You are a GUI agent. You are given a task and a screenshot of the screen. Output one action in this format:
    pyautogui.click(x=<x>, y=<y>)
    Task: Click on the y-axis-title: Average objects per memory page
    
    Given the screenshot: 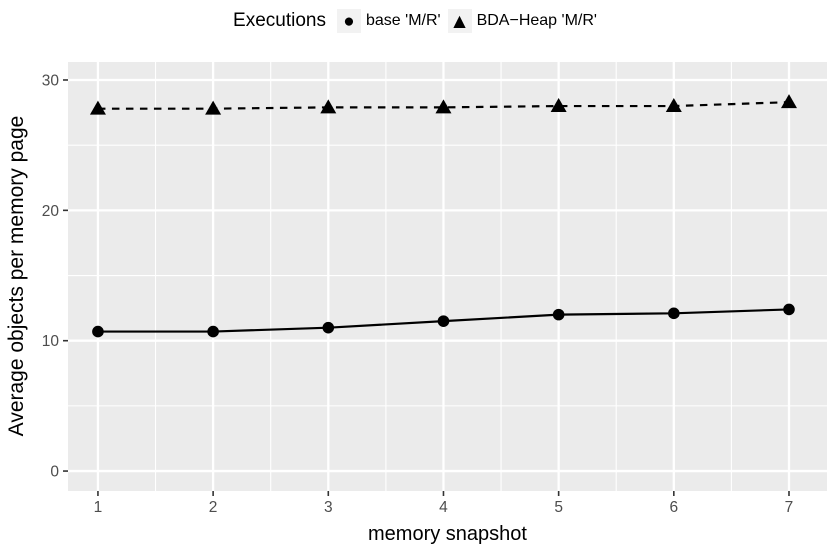 What is the action you would take?
    pyautogui.click(x=16, y=276)
    